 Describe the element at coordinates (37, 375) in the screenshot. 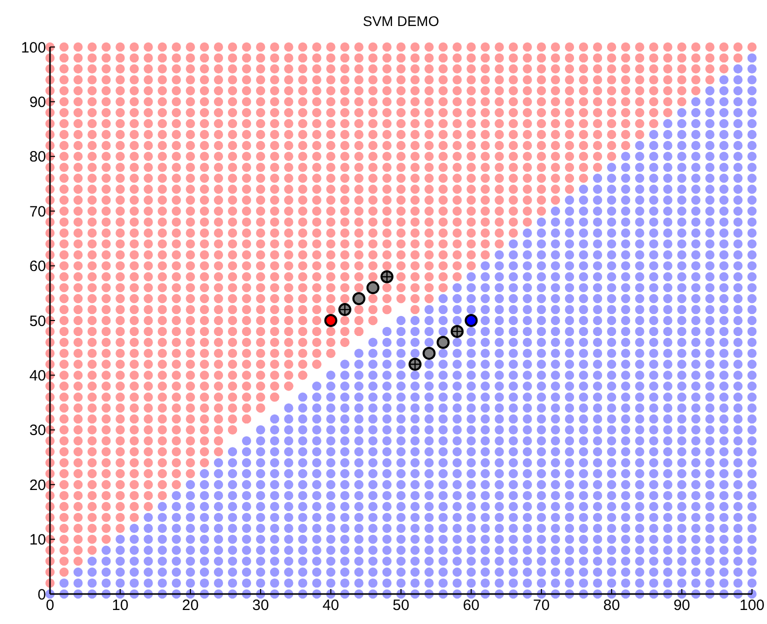

I see `y-tick-label: 40` at that location.